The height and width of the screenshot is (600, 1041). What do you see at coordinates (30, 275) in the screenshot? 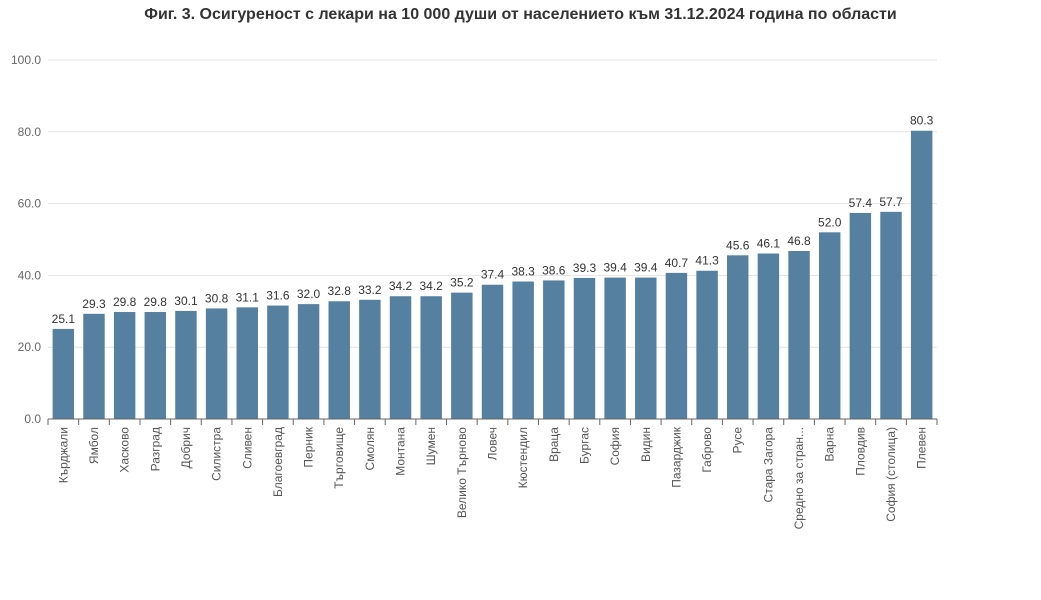
I see `y-tick-label: 40.0` at bounding box center [30, 275].